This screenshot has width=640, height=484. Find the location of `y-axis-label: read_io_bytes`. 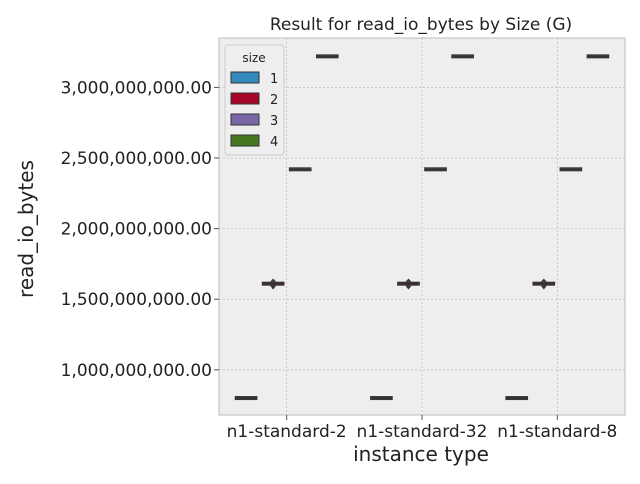

y-axis-label: read_io_bytes is located at coordinates (26, 229).